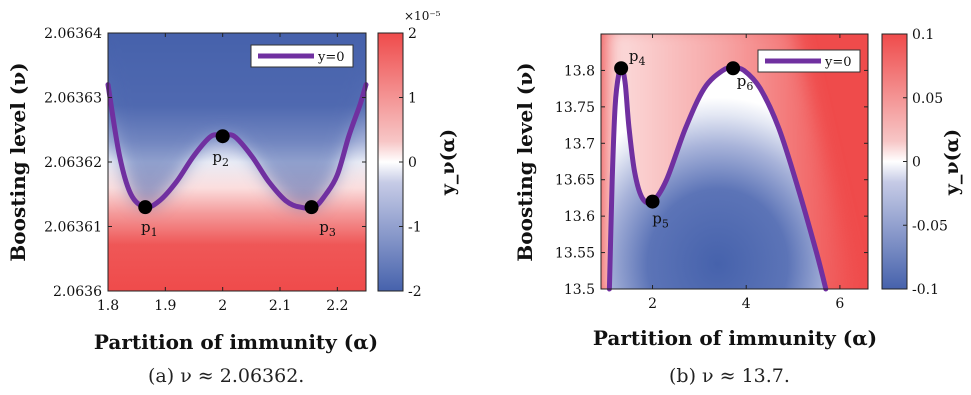 This screenshot has width=971, height=395. Describe the element at coordinates (525, 161) in the screenshot. I see `panel-b-ylabel: Boosting level (ν)` at that location.